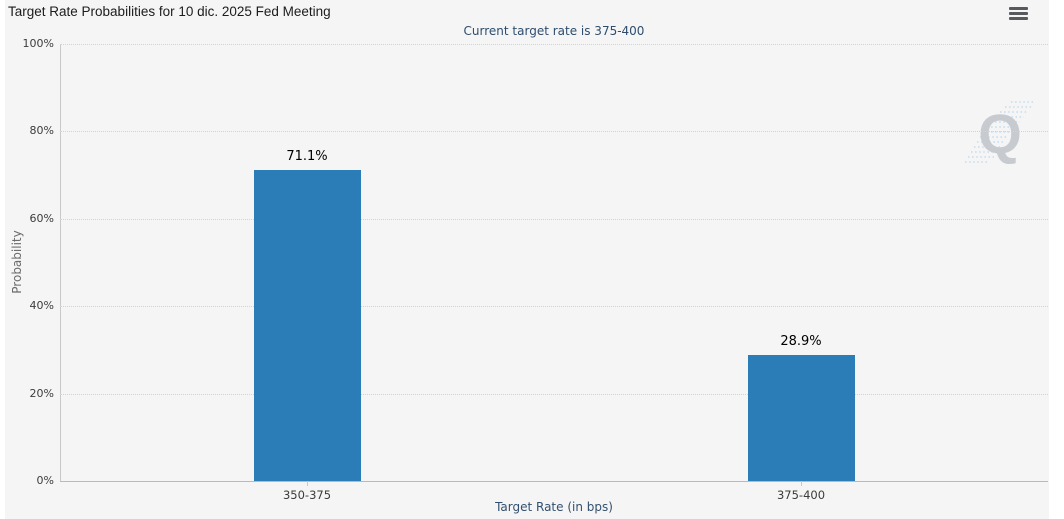 The height and width of the screenshot is (519, 1064). What do you see at coordinates (801, 495) in the screenshot?
I see `x-tick-label-375-400: 375-400` at bounding box center [801, 495].